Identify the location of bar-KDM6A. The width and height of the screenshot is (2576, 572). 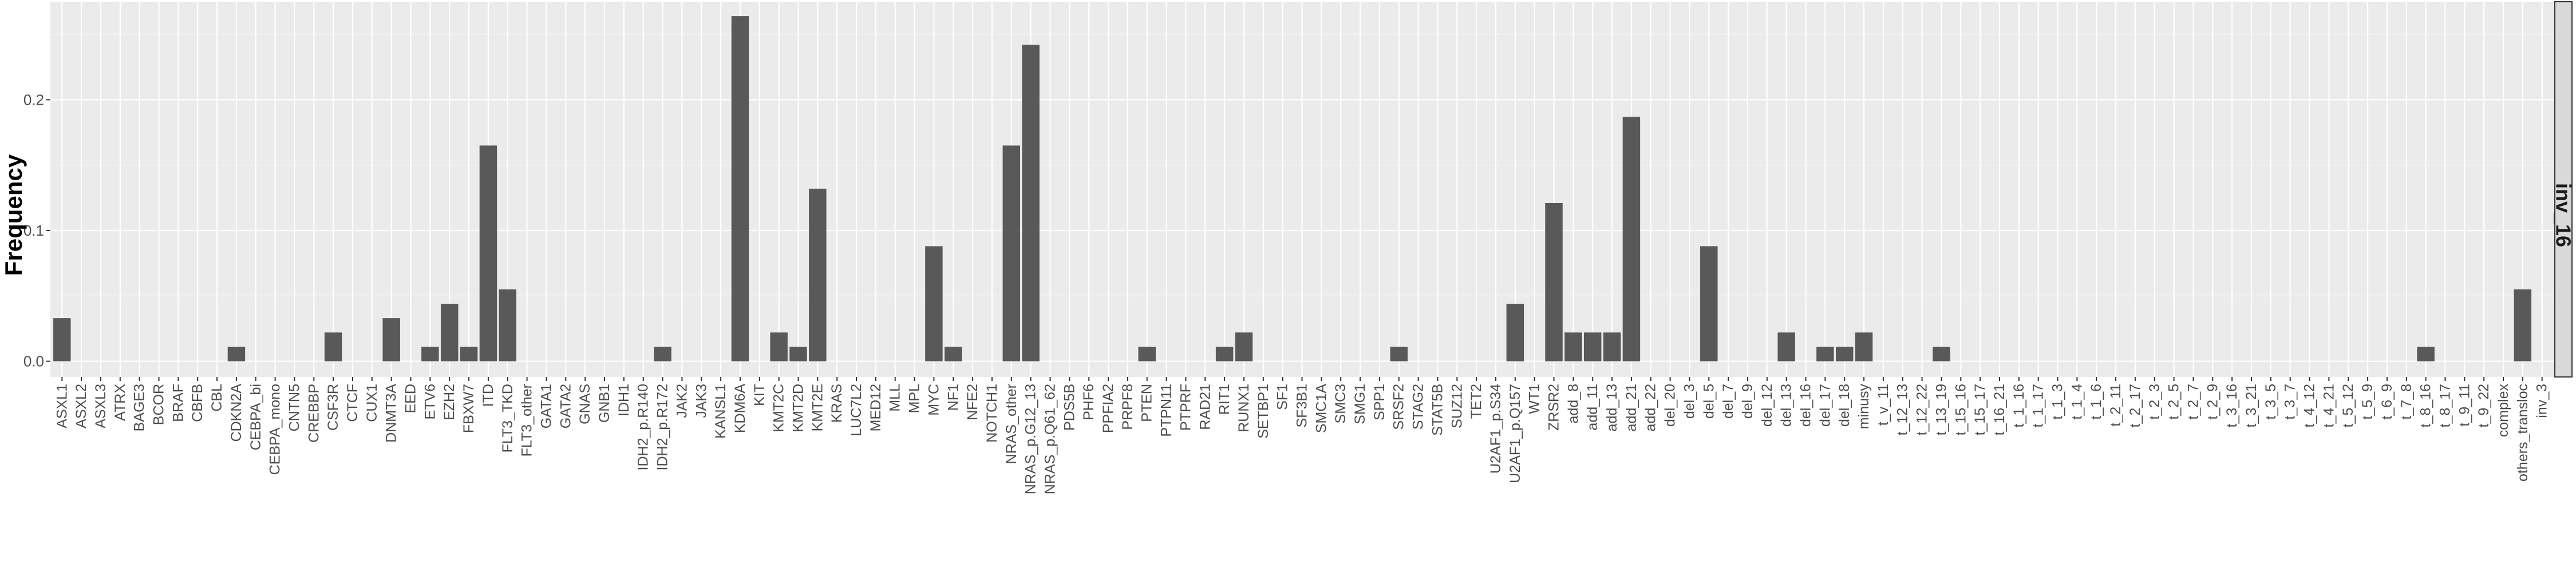
(740, 189).